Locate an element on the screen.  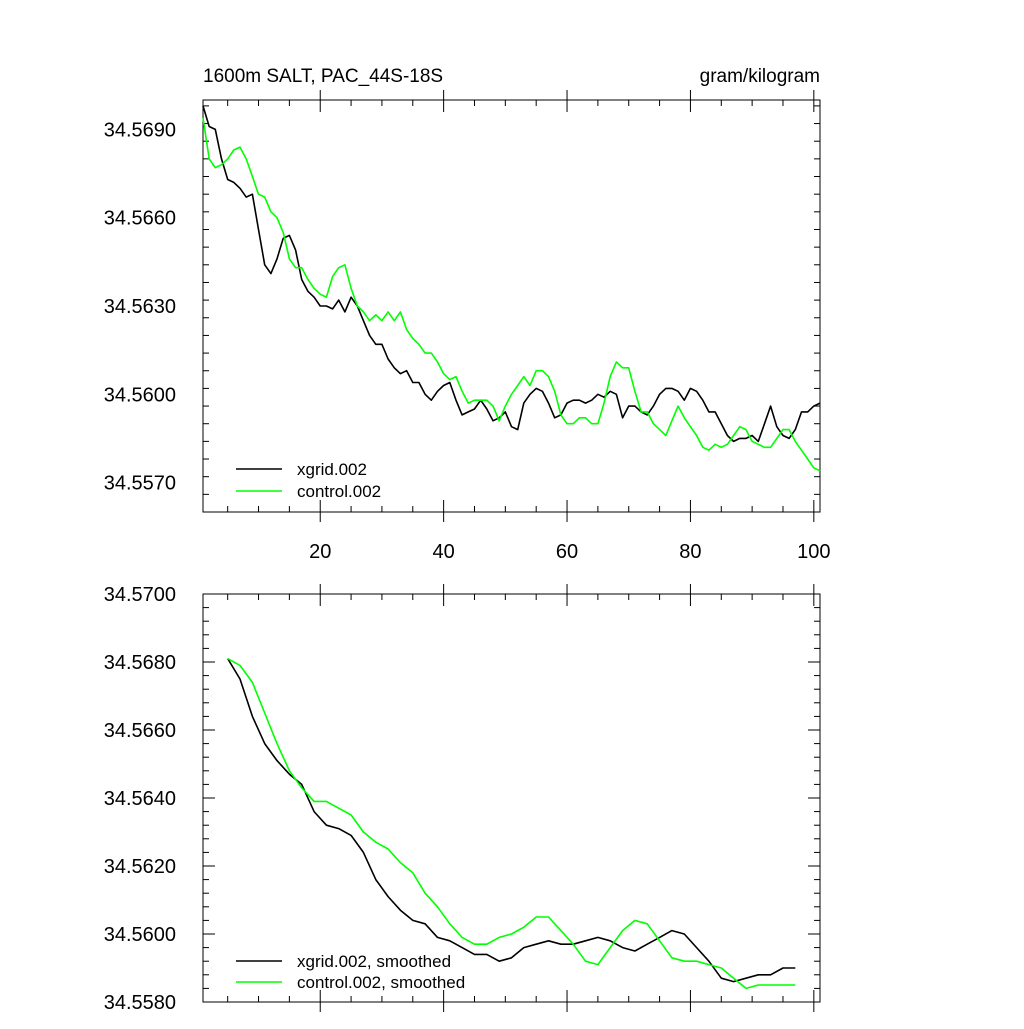
y-tick-label: 34.5570 is located at coordinates (140, 484).